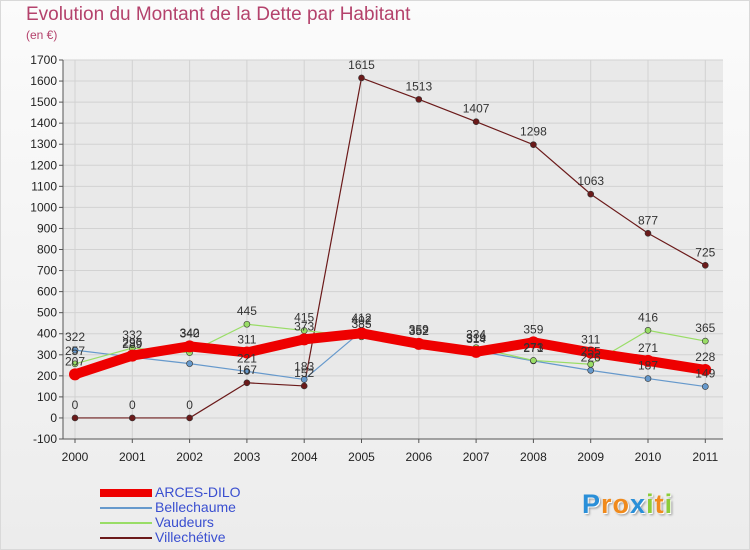 The image size is (750, 550). What do you see at coordinates (659, 504) in the screenshot?
I see `logo-letter: t` at bounding box center [659, 504].